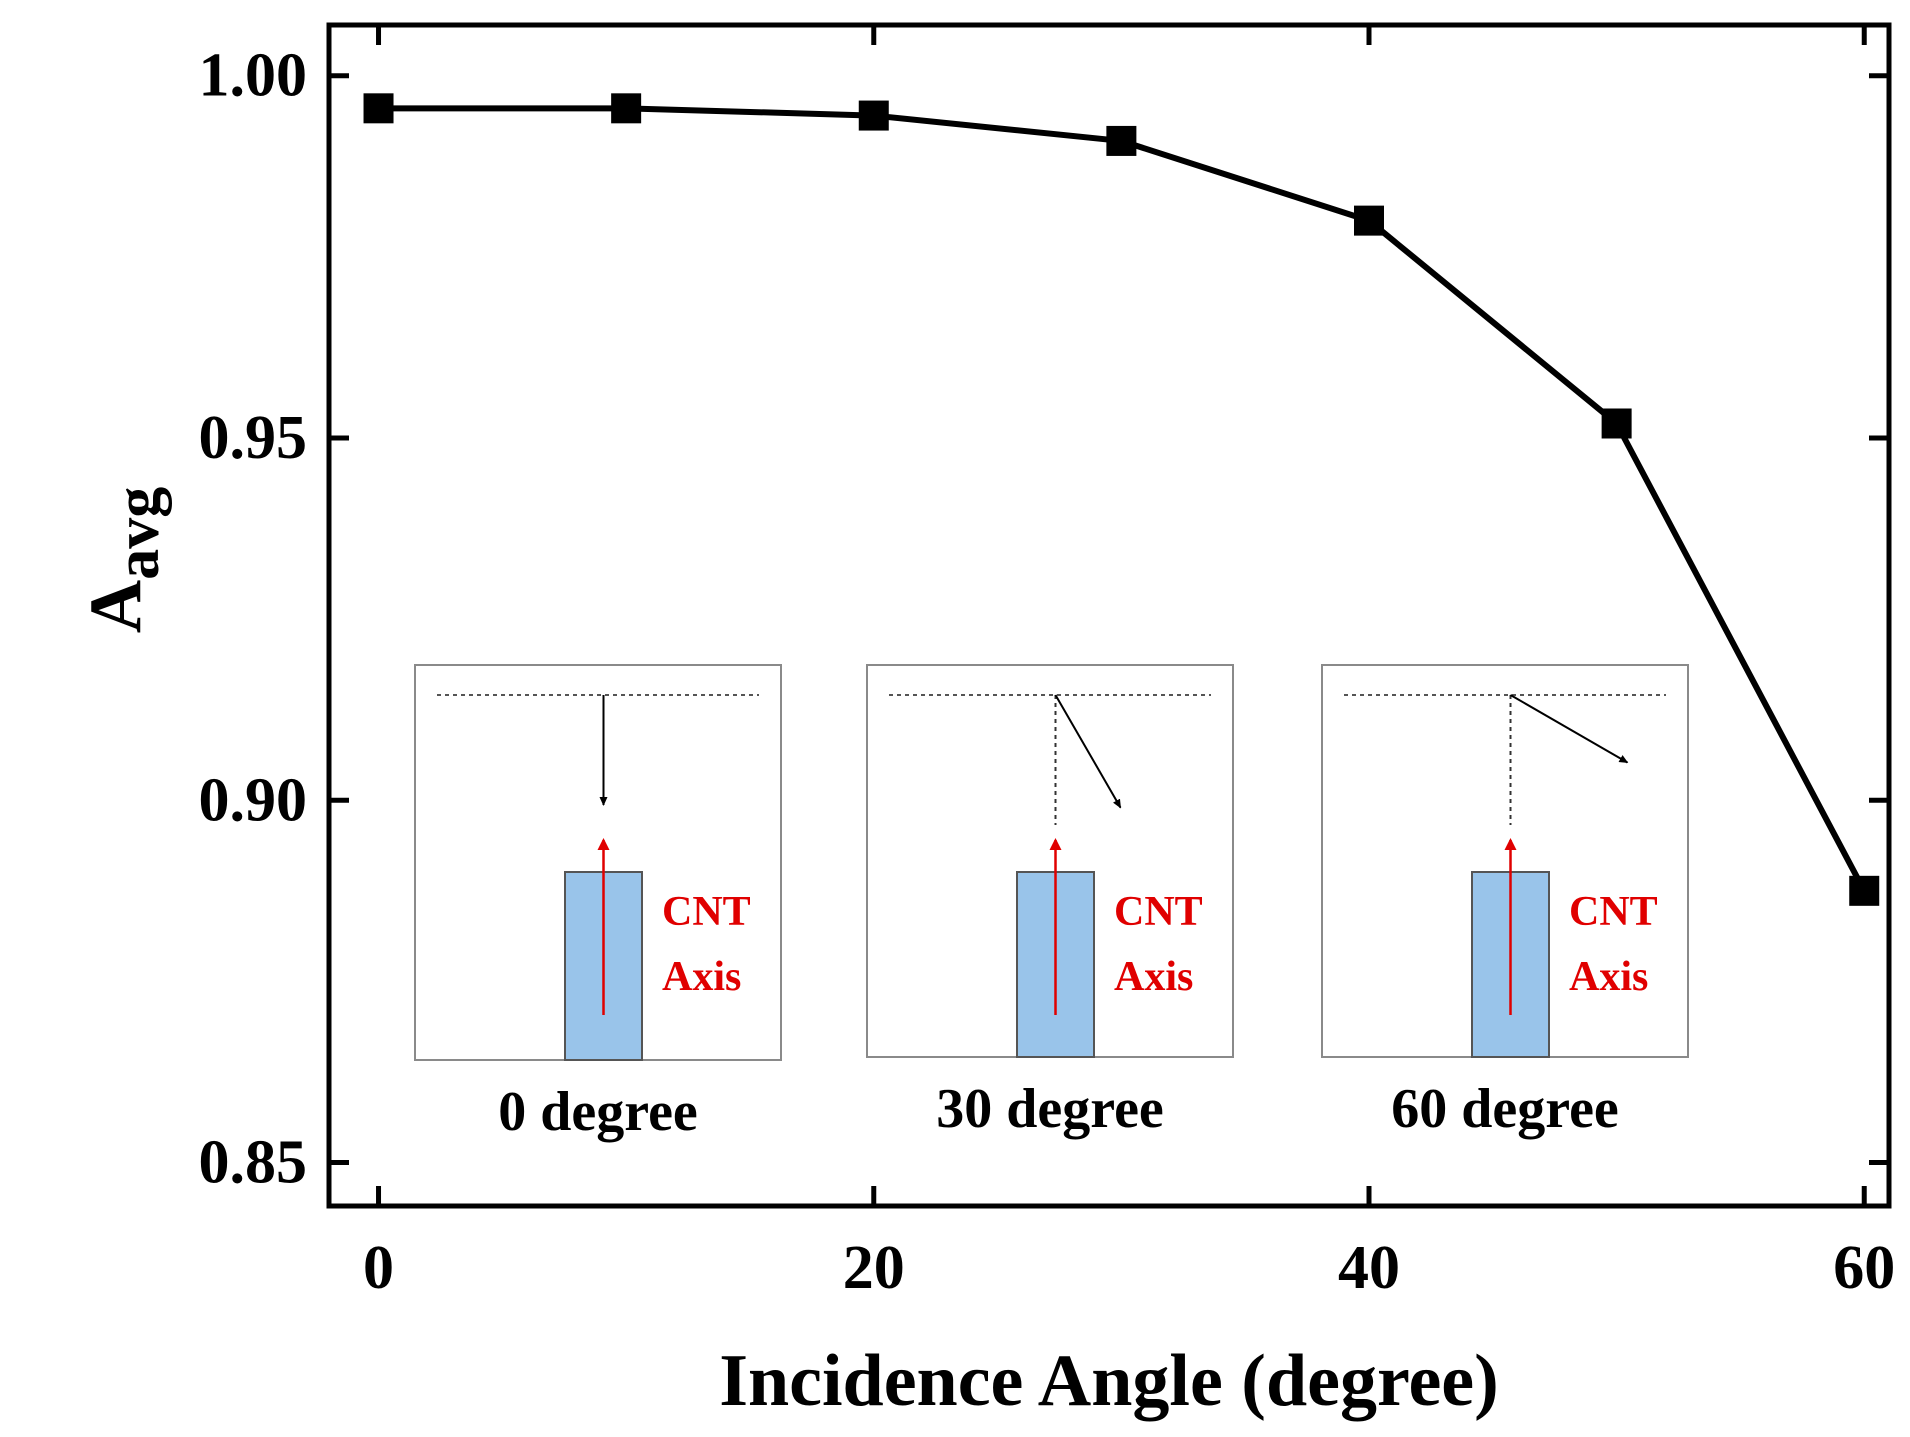 Image resolution: width=1910 pixels, height=1437 pixels. What do you see at coordinates (116, 606) in the screenshot?
I see `y-axis-title-main: A` at bounding box center [116, 606].